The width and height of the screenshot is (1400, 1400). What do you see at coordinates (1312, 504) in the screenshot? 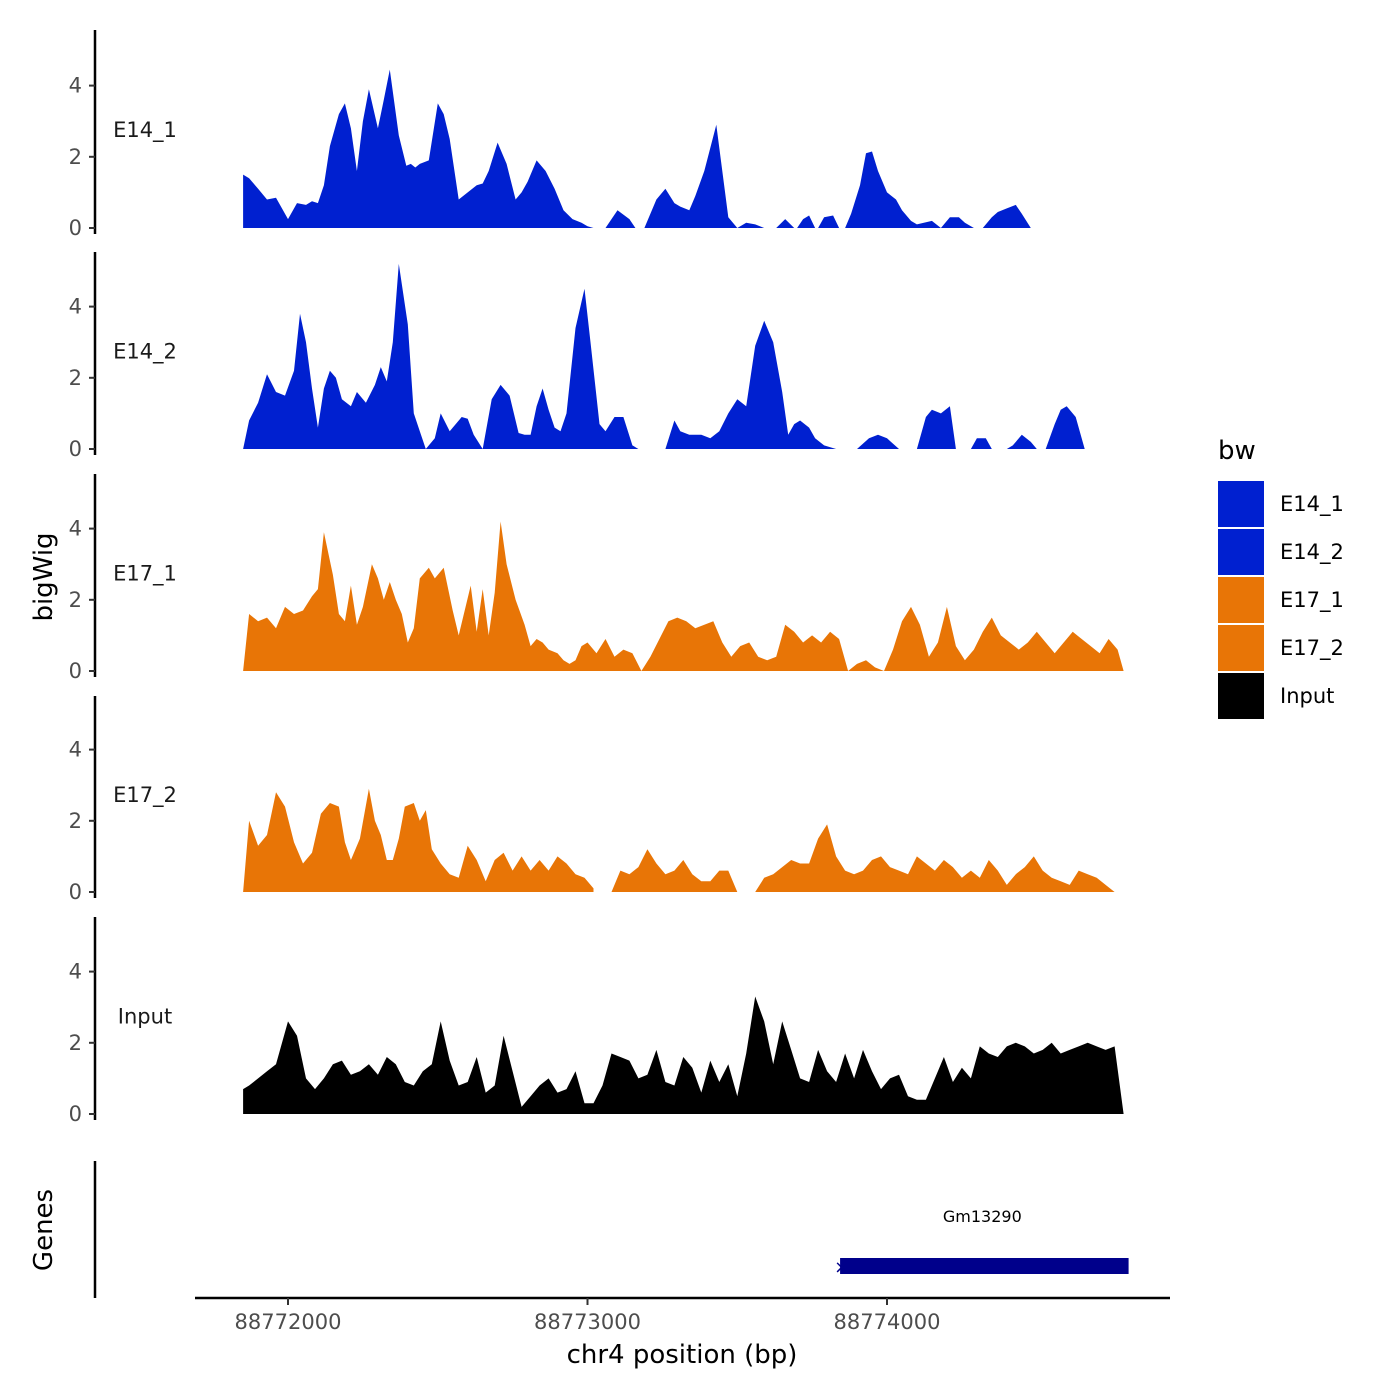
I see `legend-label: E14_1` at bounding box center [1312, 504].